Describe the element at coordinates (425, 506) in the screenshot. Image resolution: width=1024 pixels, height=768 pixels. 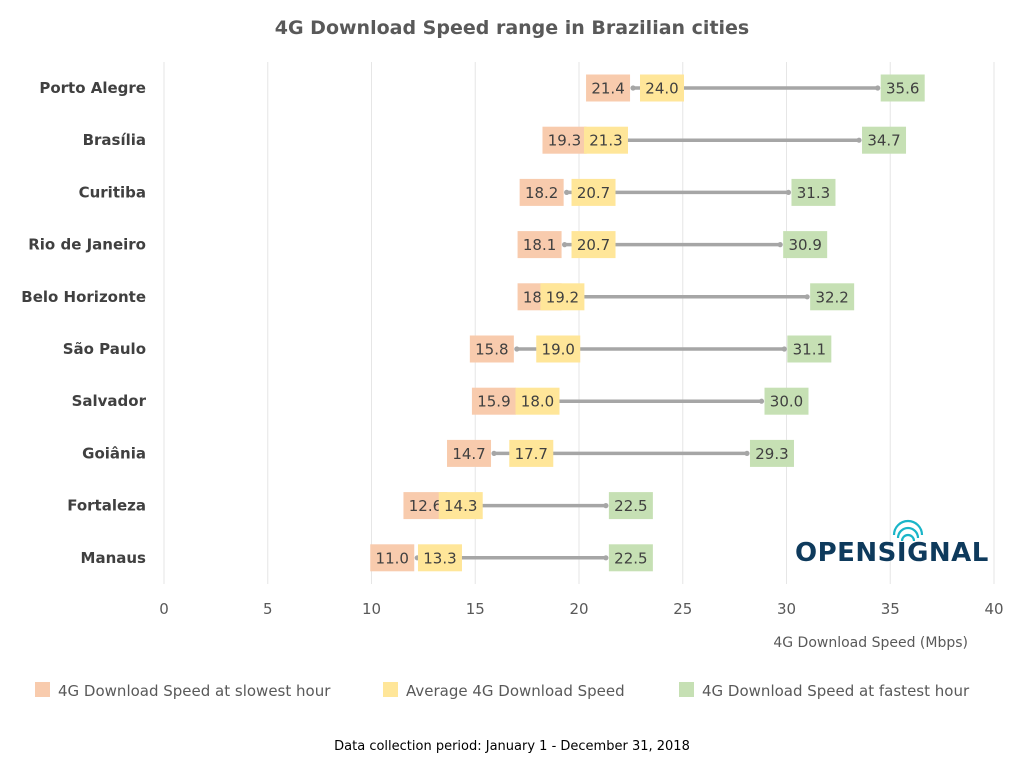
I see `data-label: 12.6` at that location.